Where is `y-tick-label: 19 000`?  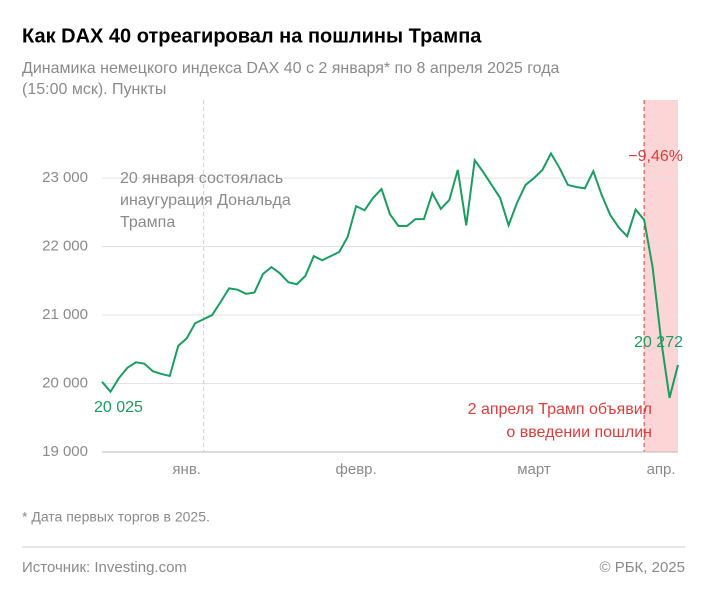
y-tick-label: 19 000 is located at coordinates (65, 451).